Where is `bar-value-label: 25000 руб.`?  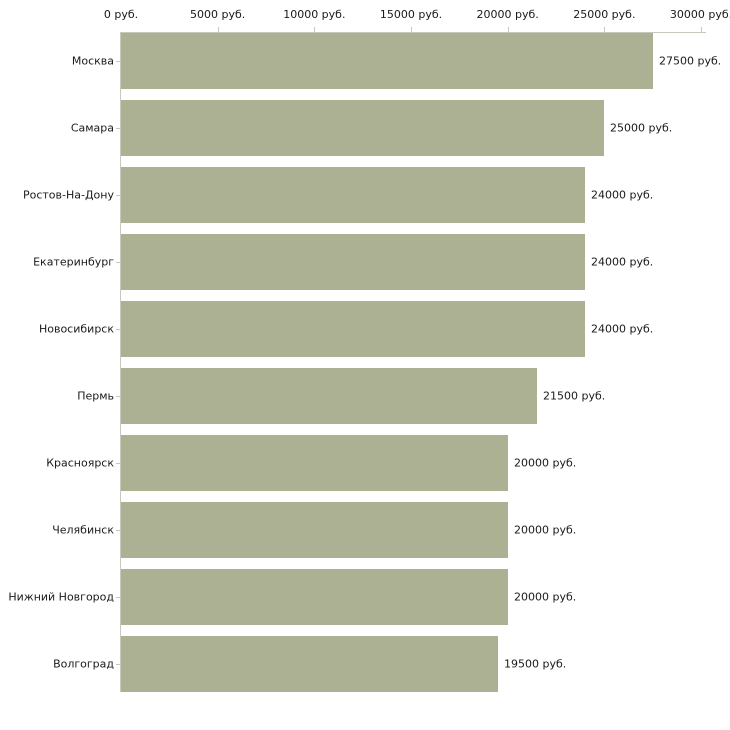
bar-value-label: 25000 руб. is located at coordinates (641, 128).